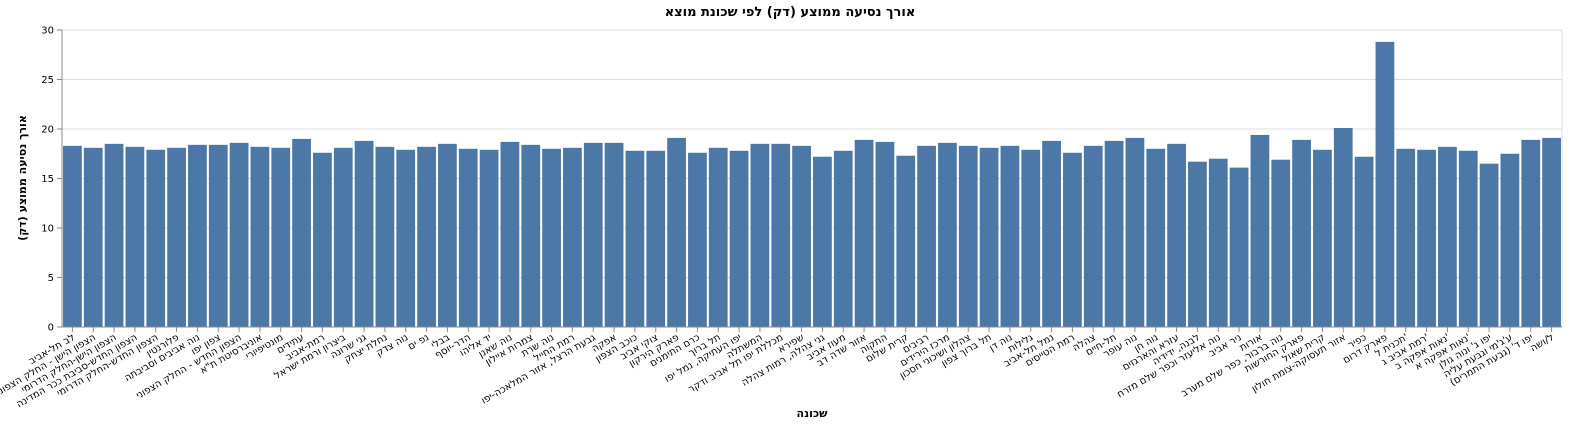 This screenshot has height=434, width=1578. I want to click on y-axis-title: אורך נסיעה ממוצע (דק), so click(22, 178).